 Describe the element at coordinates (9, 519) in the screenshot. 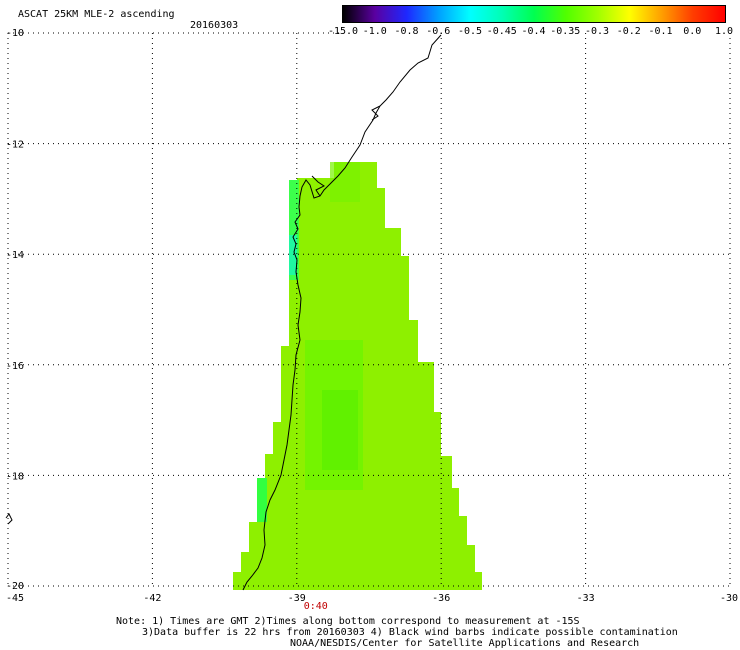

I see `coastline-island` at that location.